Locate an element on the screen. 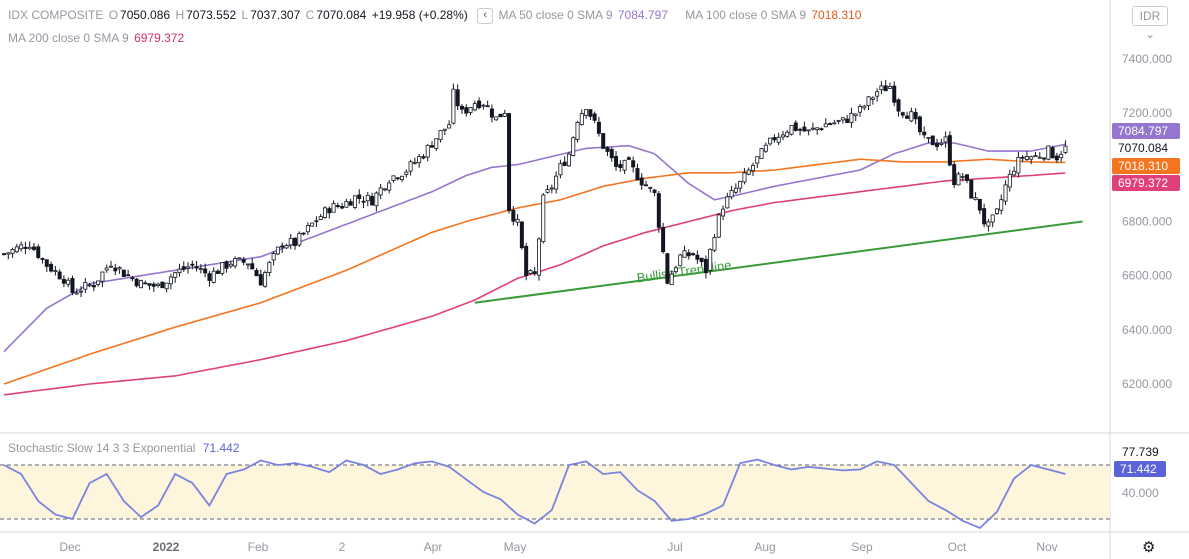  symbol-name: IDX COMPOSITE is located at coordinates (56, 15).